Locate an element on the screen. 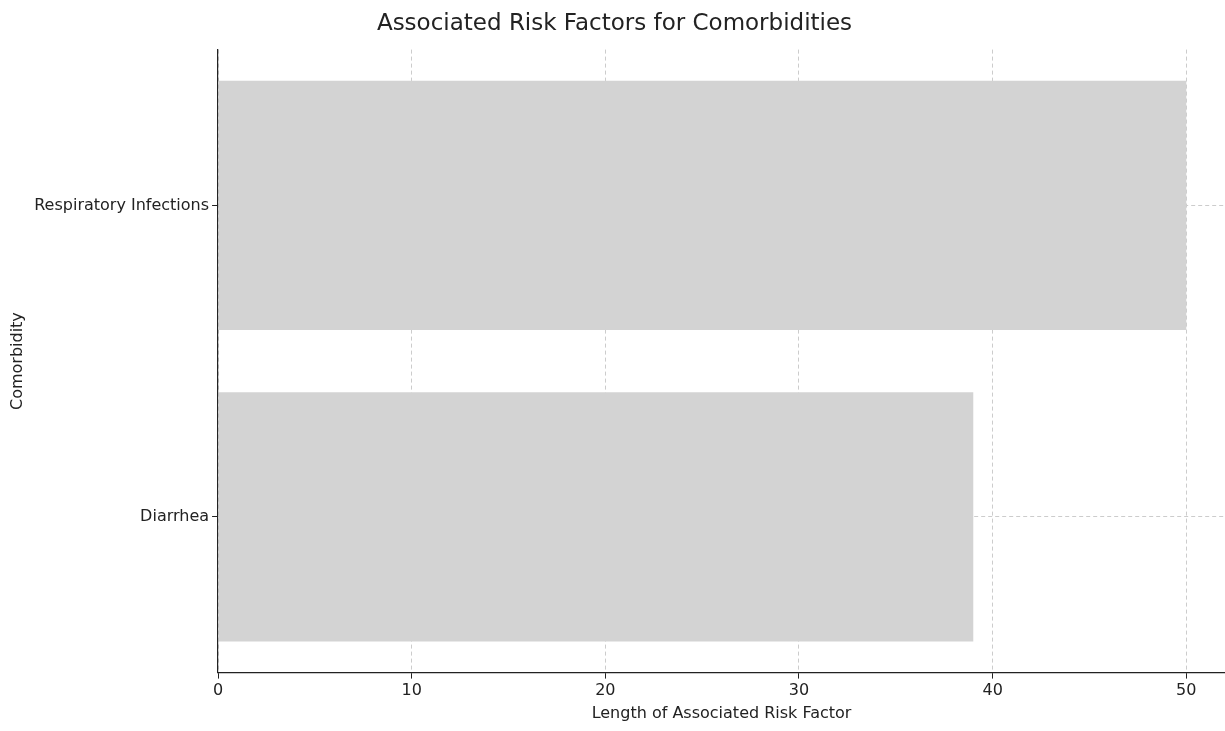 This screenshot has height=731, width=1225. x-tick-label: 30 is located at coordinates (799, 690).